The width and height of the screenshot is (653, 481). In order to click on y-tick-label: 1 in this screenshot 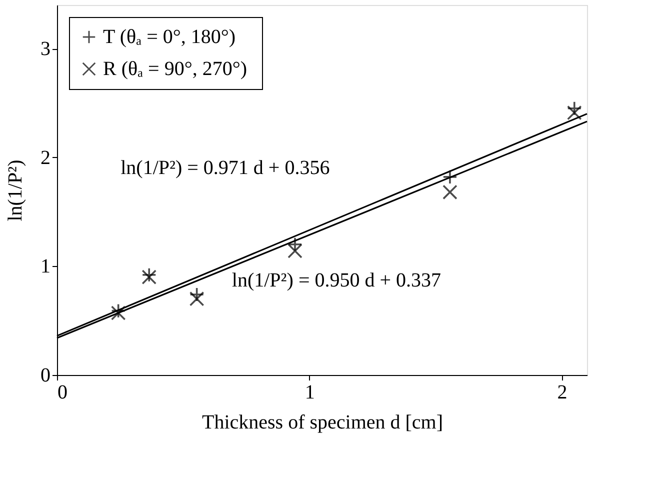, I will do `click(45, 267)`.